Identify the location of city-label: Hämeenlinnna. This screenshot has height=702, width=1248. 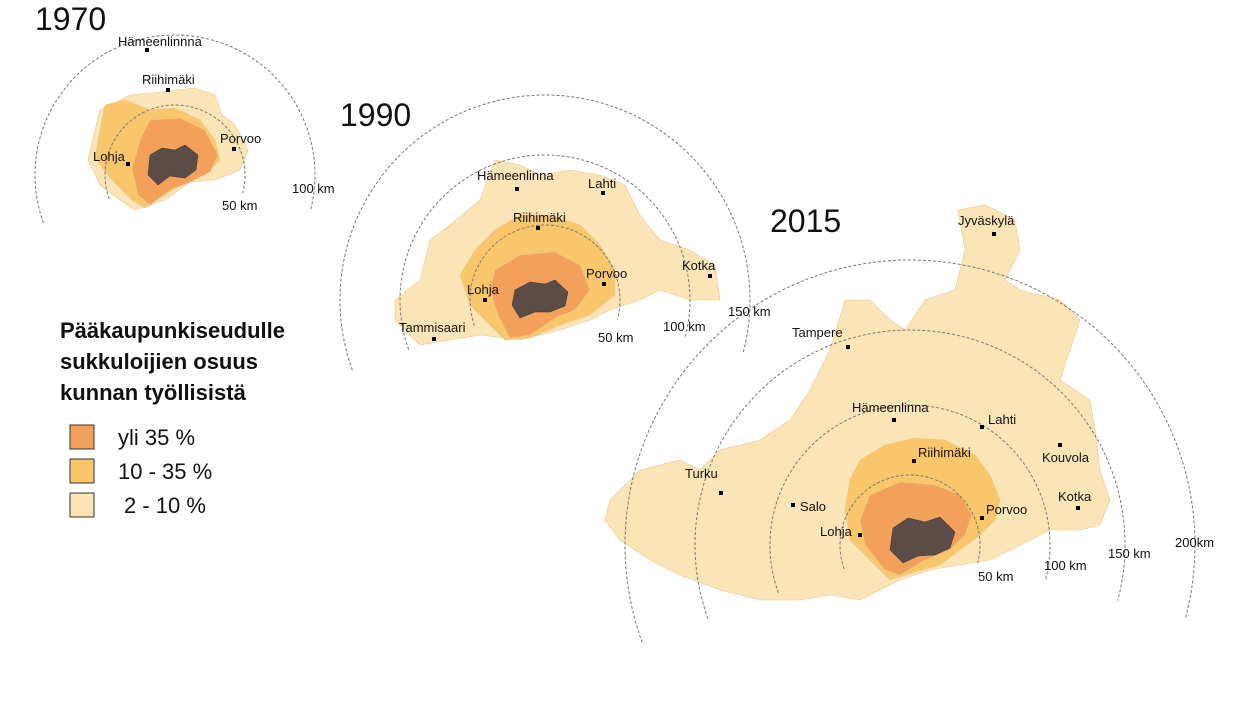
(160, 41).